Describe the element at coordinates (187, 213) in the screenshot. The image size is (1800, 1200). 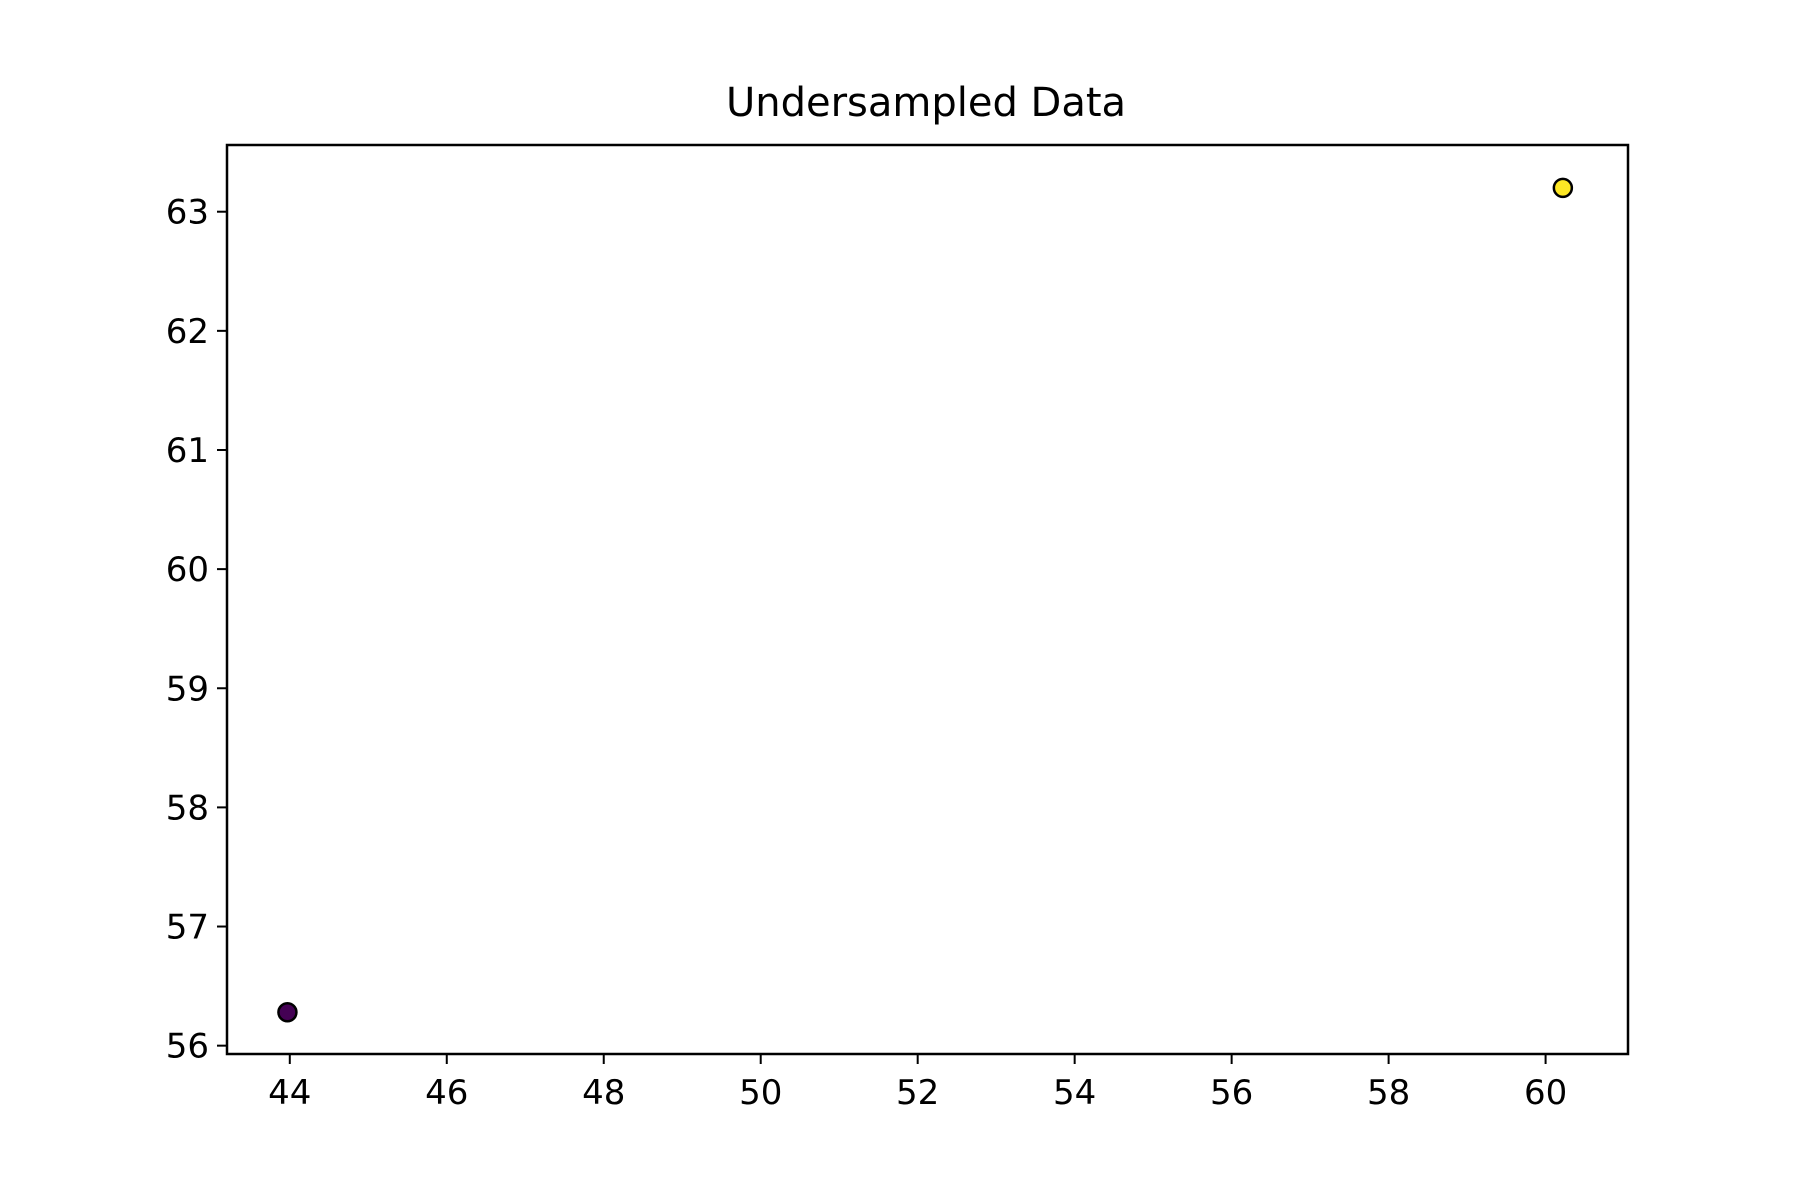
I see `y-tick-label: 63` at that location.